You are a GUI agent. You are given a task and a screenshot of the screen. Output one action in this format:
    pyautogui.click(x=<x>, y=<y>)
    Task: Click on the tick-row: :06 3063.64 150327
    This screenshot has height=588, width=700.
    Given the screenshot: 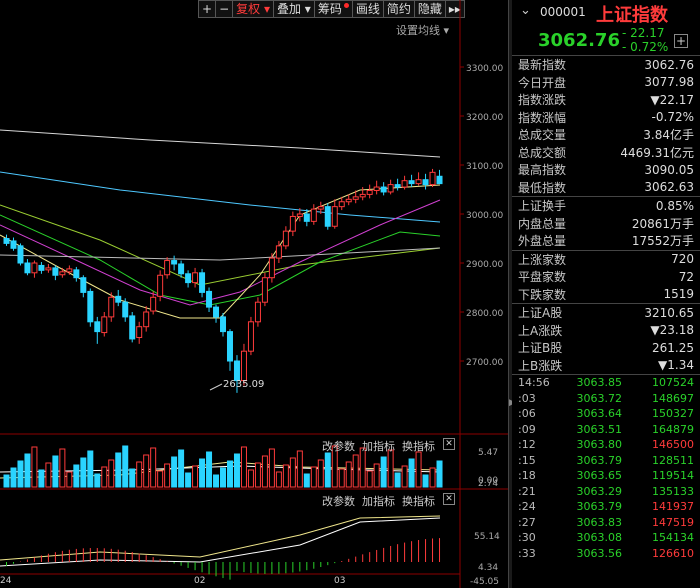 What is the action you would take?
    pyautogui.click(x=606, y=414)
    